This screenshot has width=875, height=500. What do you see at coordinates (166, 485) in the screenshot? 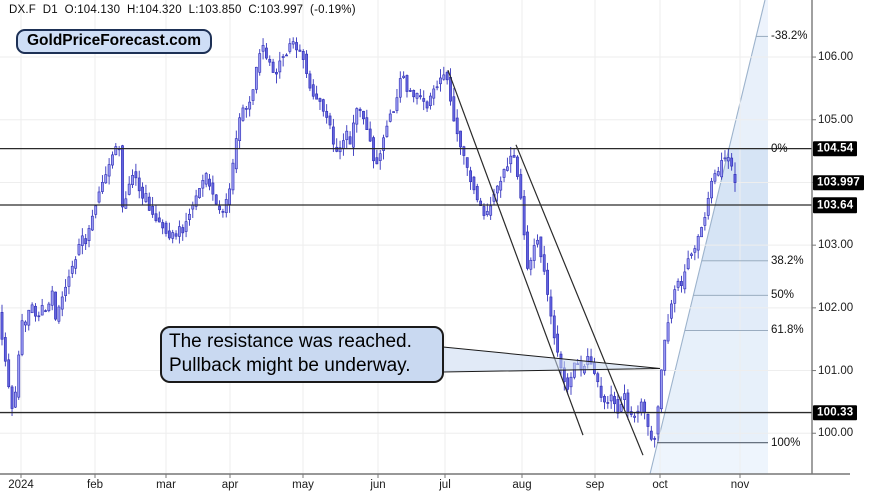
I see `month-tick-label: mar` at bounding box center [166, 485].